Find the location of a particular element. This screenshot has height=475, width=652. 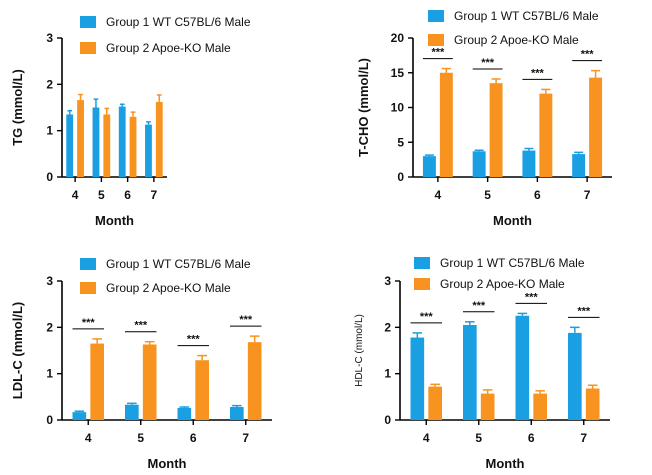

y-tick-label: 10 is located at coordinates (398, 108).